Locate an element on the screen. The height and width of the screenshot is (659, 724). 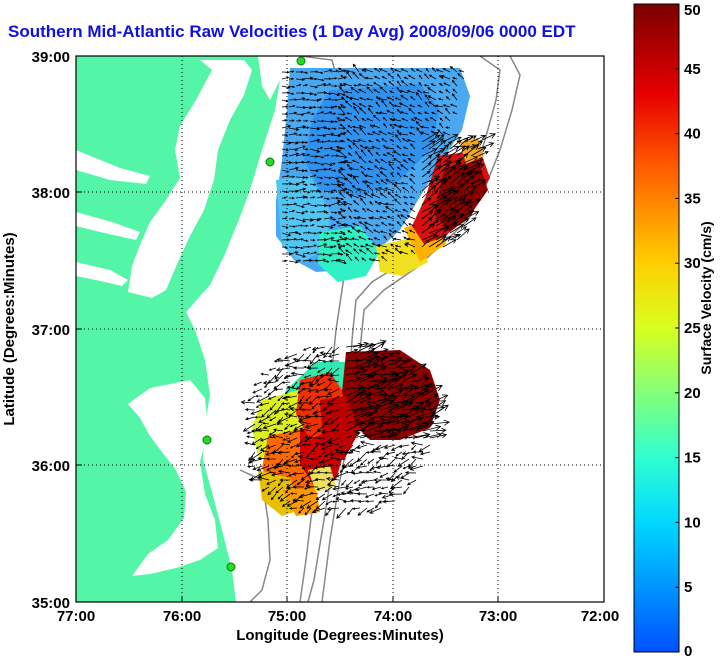
colorbar-tick-label: 30 is located at coordinates (692, 263).